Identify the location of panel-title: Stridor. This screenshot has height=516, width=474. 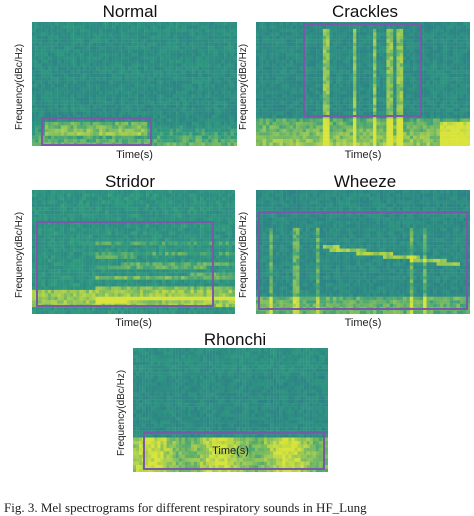
(130, 181).